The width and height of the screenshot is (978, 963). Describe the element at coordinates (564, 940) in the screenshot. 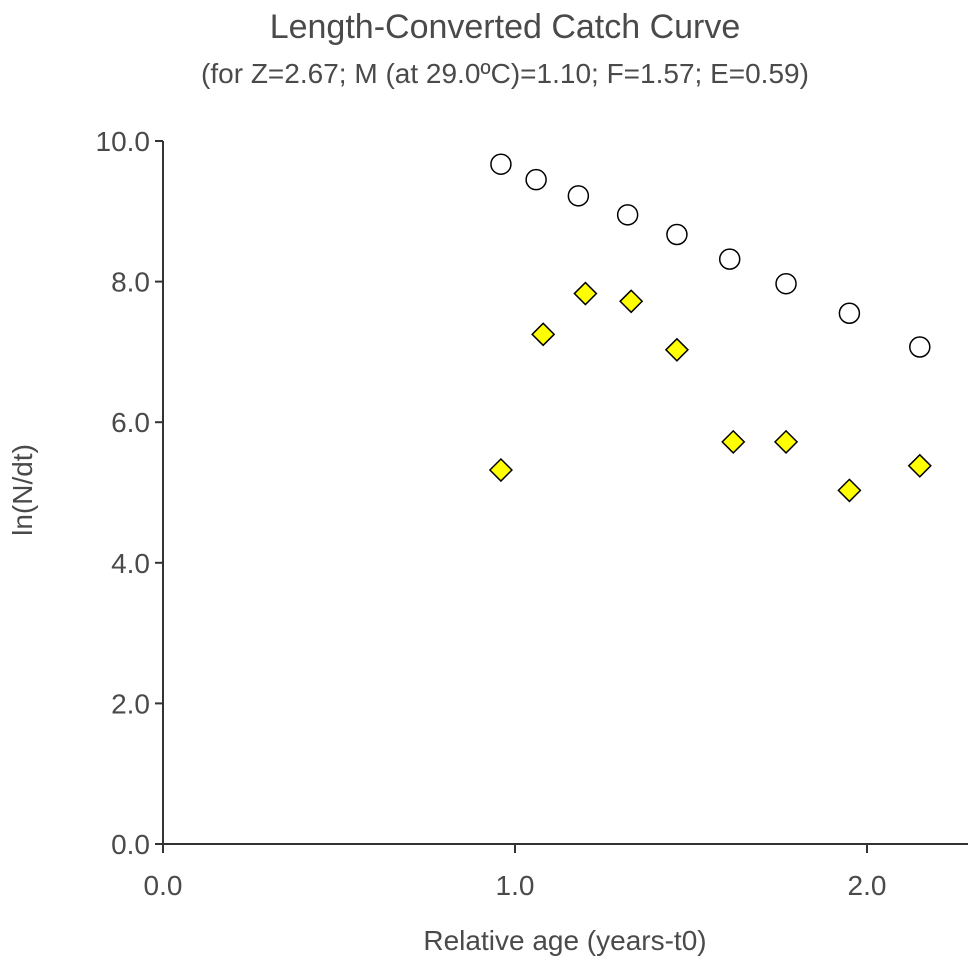

I see `x-axis-label: Relative age (years-t0)` at that location.